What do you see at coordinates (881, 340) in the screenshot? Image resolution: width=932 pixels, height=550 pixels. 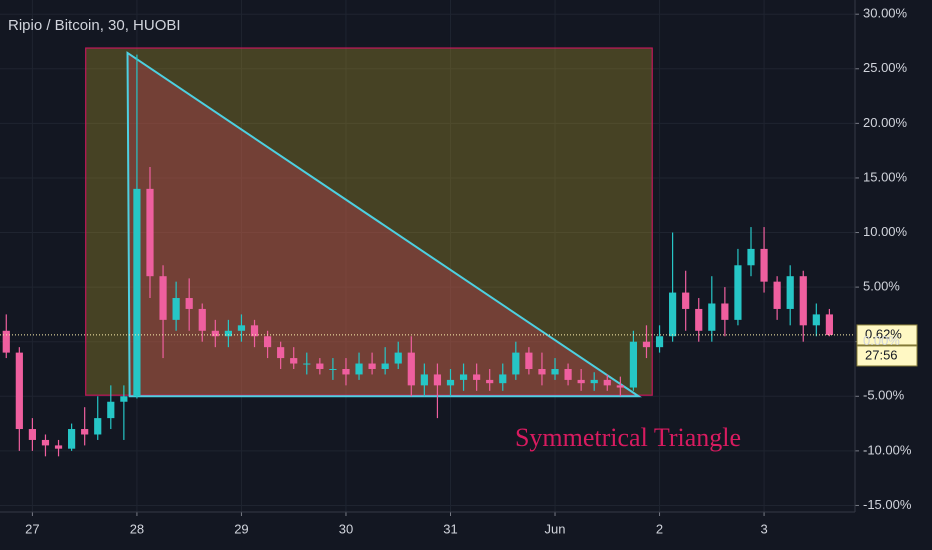 I see `y-tick-label: 0.00%` at bounding box center [881, 340].